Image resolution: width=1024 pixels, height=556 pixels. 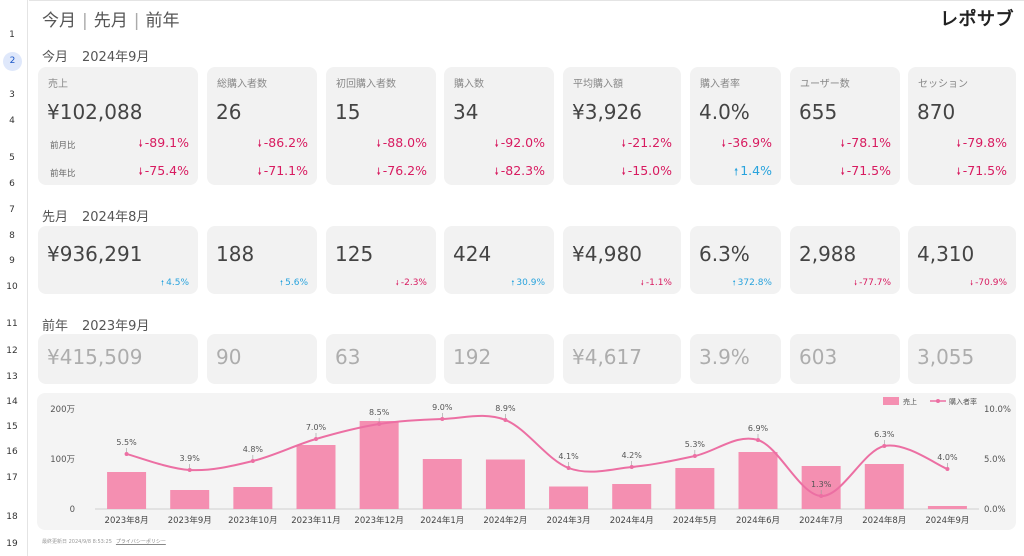 I want to click on row-number: 17, so click(x=12, y=478).